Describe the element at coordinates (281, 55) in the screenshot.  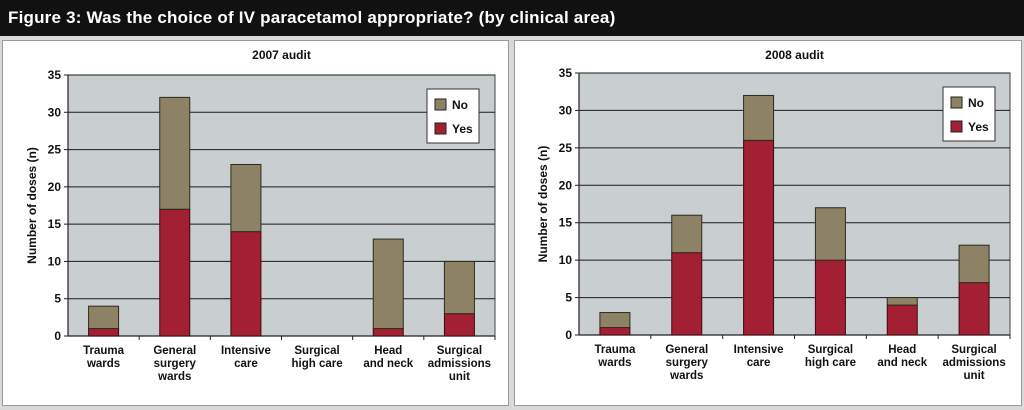
I see `chart-title: 2007 audit` at that location.